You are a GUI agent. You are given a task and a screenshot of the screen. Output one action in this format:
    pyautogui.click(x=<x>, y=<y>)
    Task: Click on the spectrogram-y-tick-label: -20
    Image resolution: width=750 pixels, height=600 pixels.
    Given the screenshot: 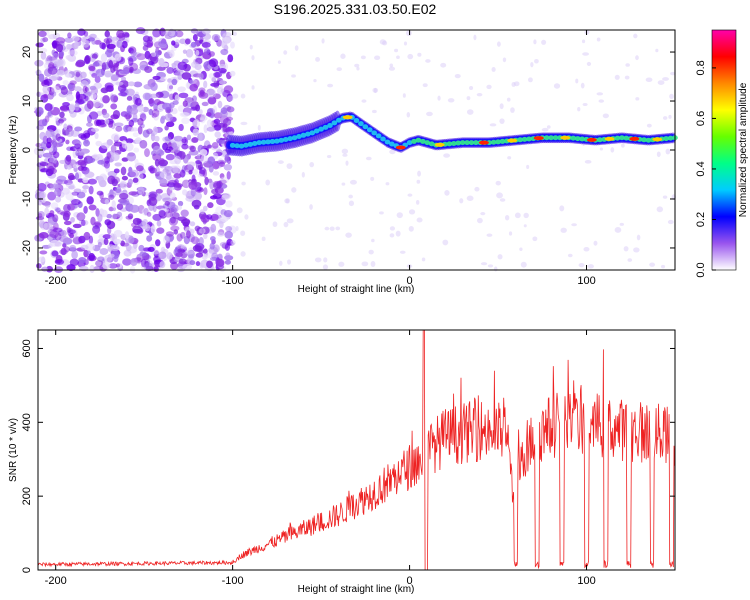 What is the action you would take?
    pyautogui.click(x=27, y=248)
    